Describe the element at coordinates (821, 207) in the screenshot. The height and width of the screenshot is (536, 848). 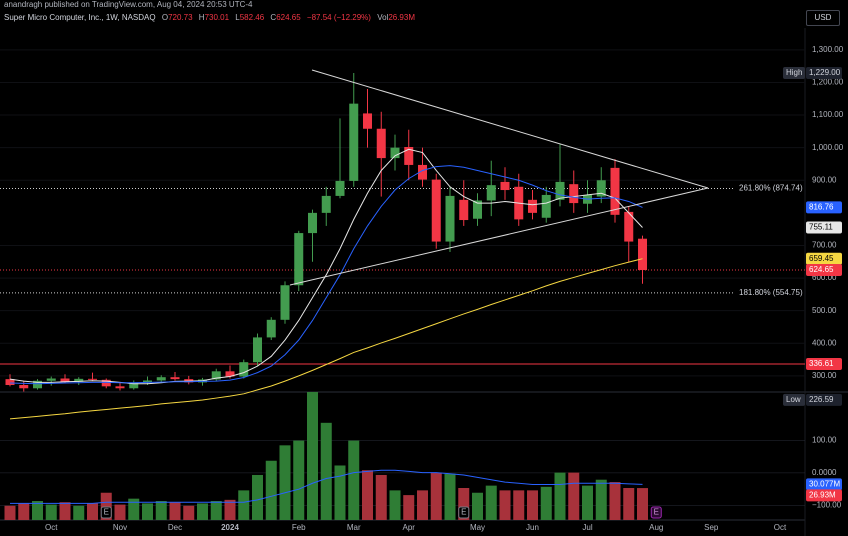
I see `price-tag-label: 816.76` at that location.